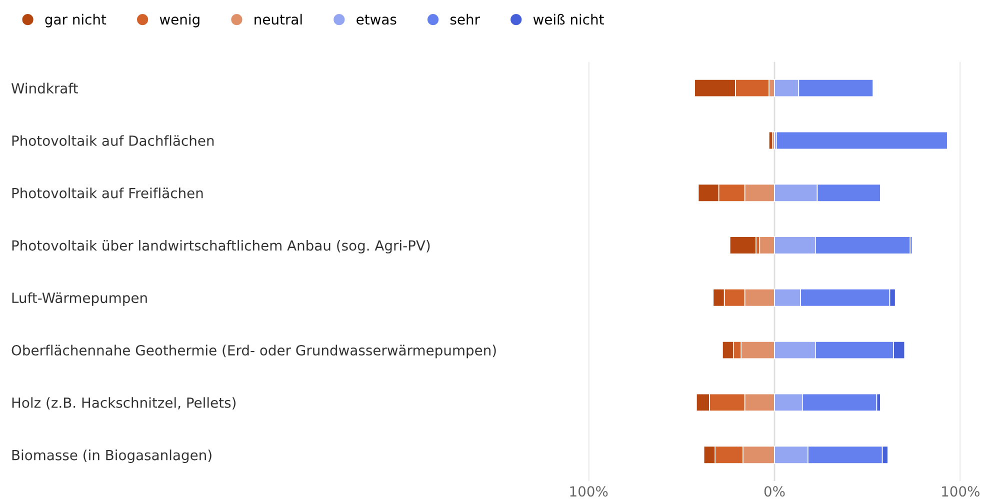 The width and height of the screenshot is (981, 499). What do you see at coordinates (465, 19) in the screenshot?
I see `legend-label: sehr` at bounding box center [465, 19].